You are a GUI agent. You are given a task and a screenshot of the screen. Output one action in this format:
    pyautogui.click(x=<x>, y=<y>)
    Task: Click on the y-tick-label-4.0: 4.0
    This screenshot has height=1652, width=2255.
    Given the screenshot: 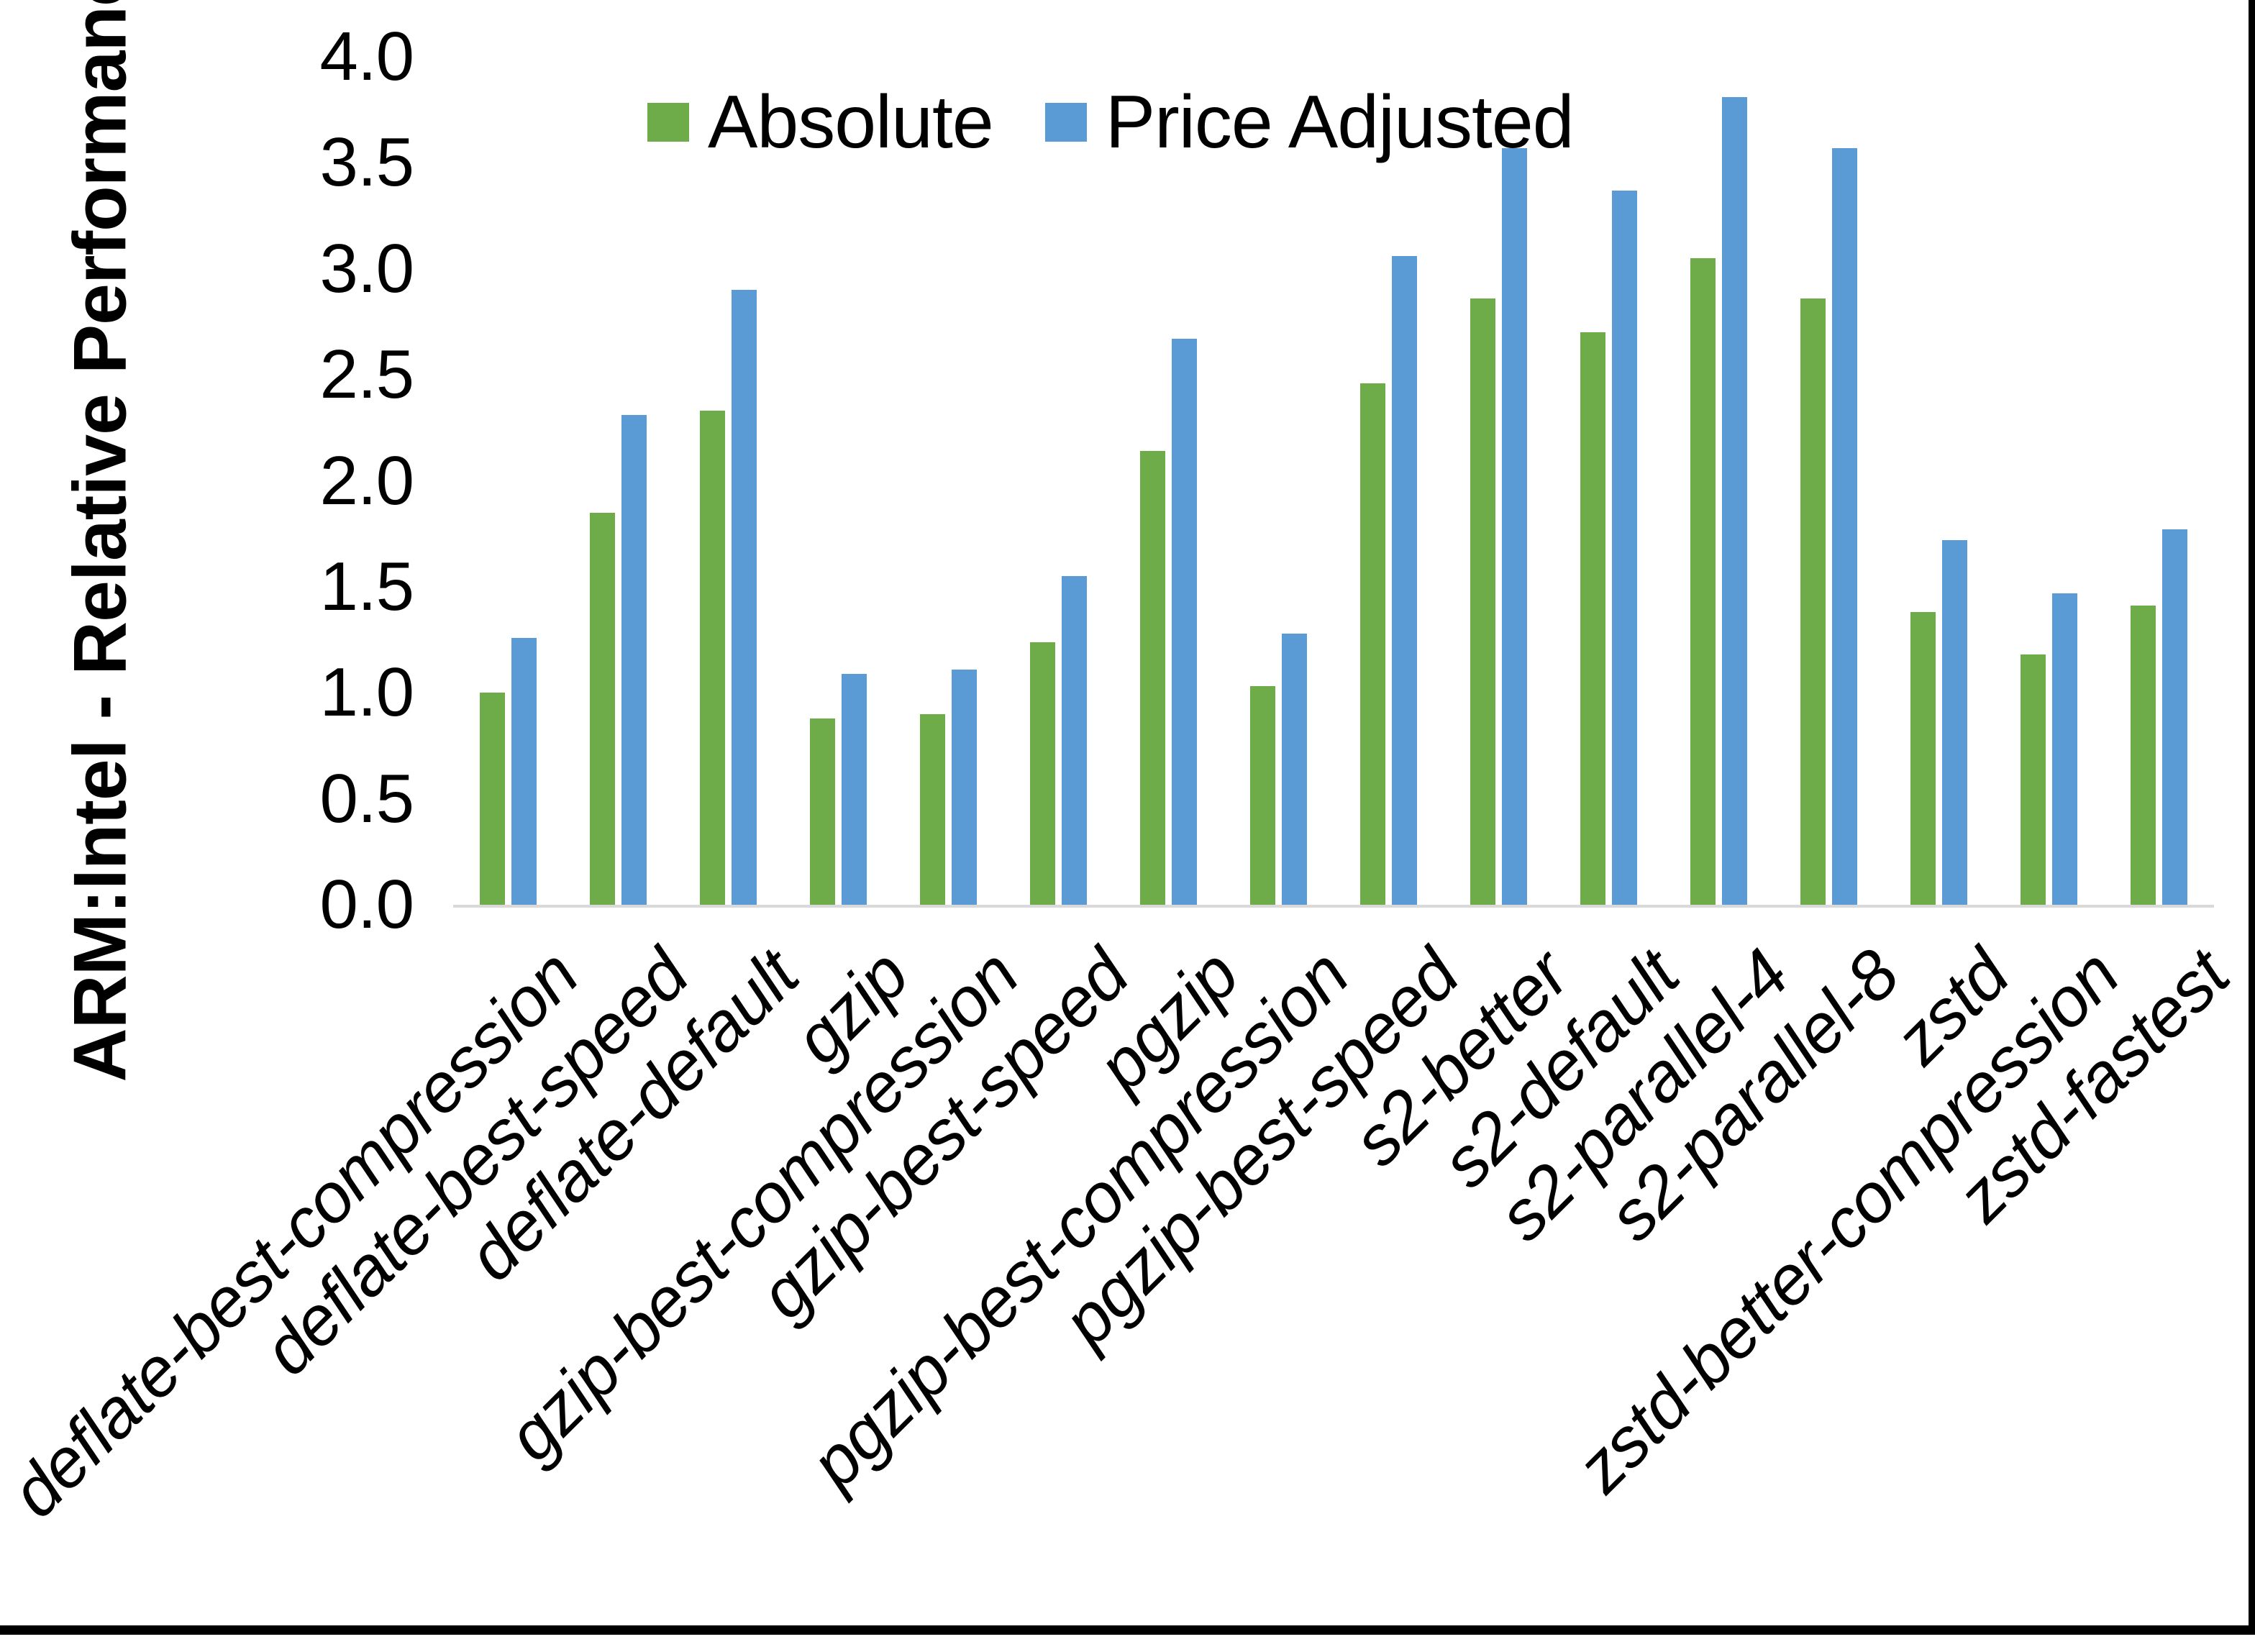 What is the action you would take?
    pyautogui.click(x=366, y=56)
    